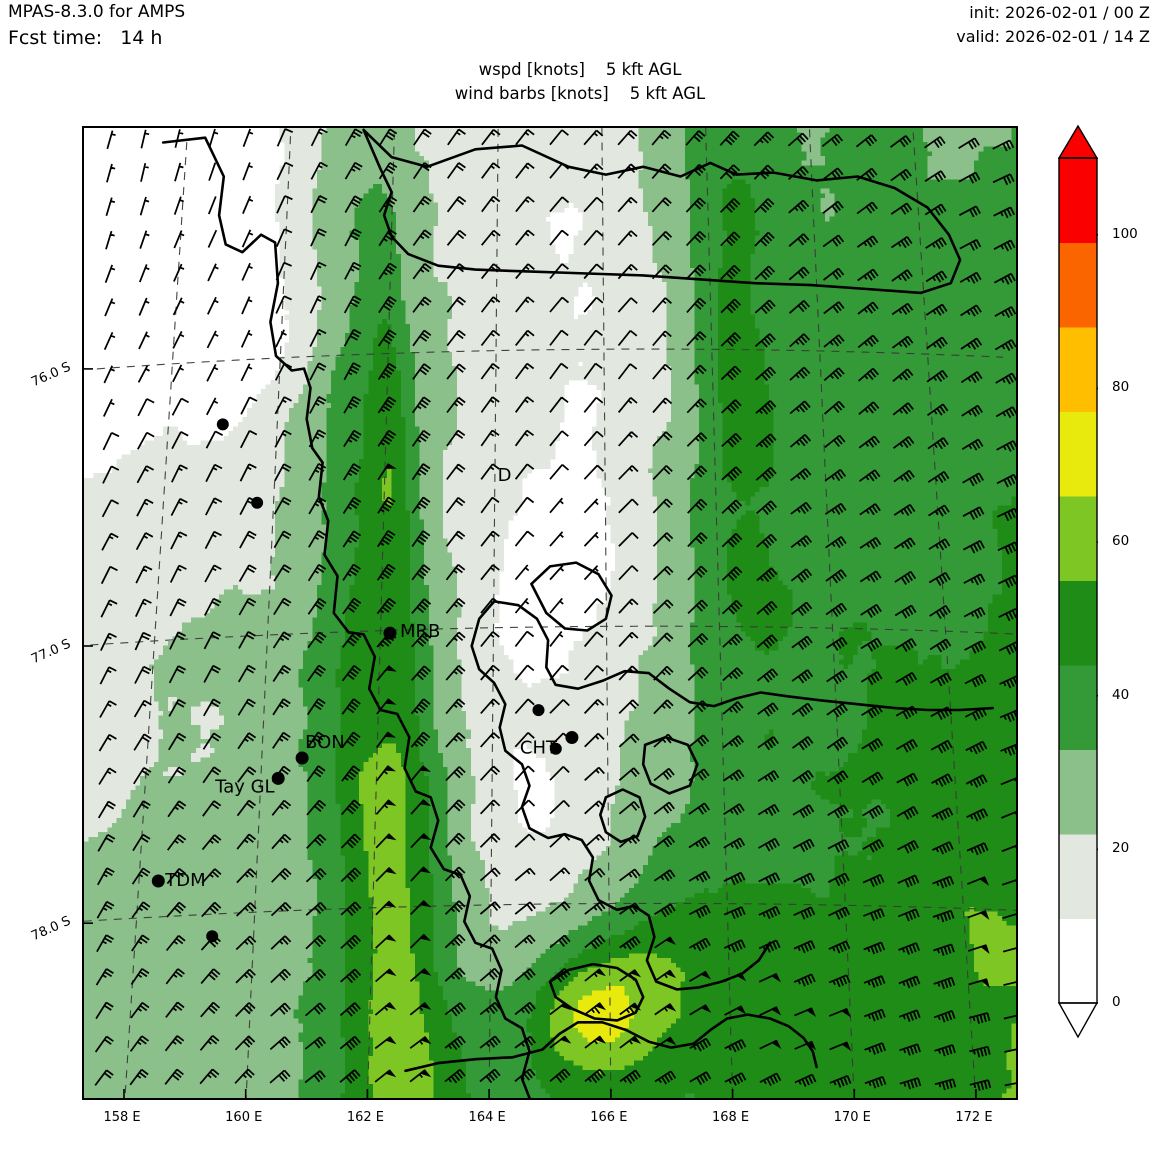  What do you see at coordinates (539, 748) in the screenshot?
I see `station-label-cht: CHT` at bounding box center [539, 748].